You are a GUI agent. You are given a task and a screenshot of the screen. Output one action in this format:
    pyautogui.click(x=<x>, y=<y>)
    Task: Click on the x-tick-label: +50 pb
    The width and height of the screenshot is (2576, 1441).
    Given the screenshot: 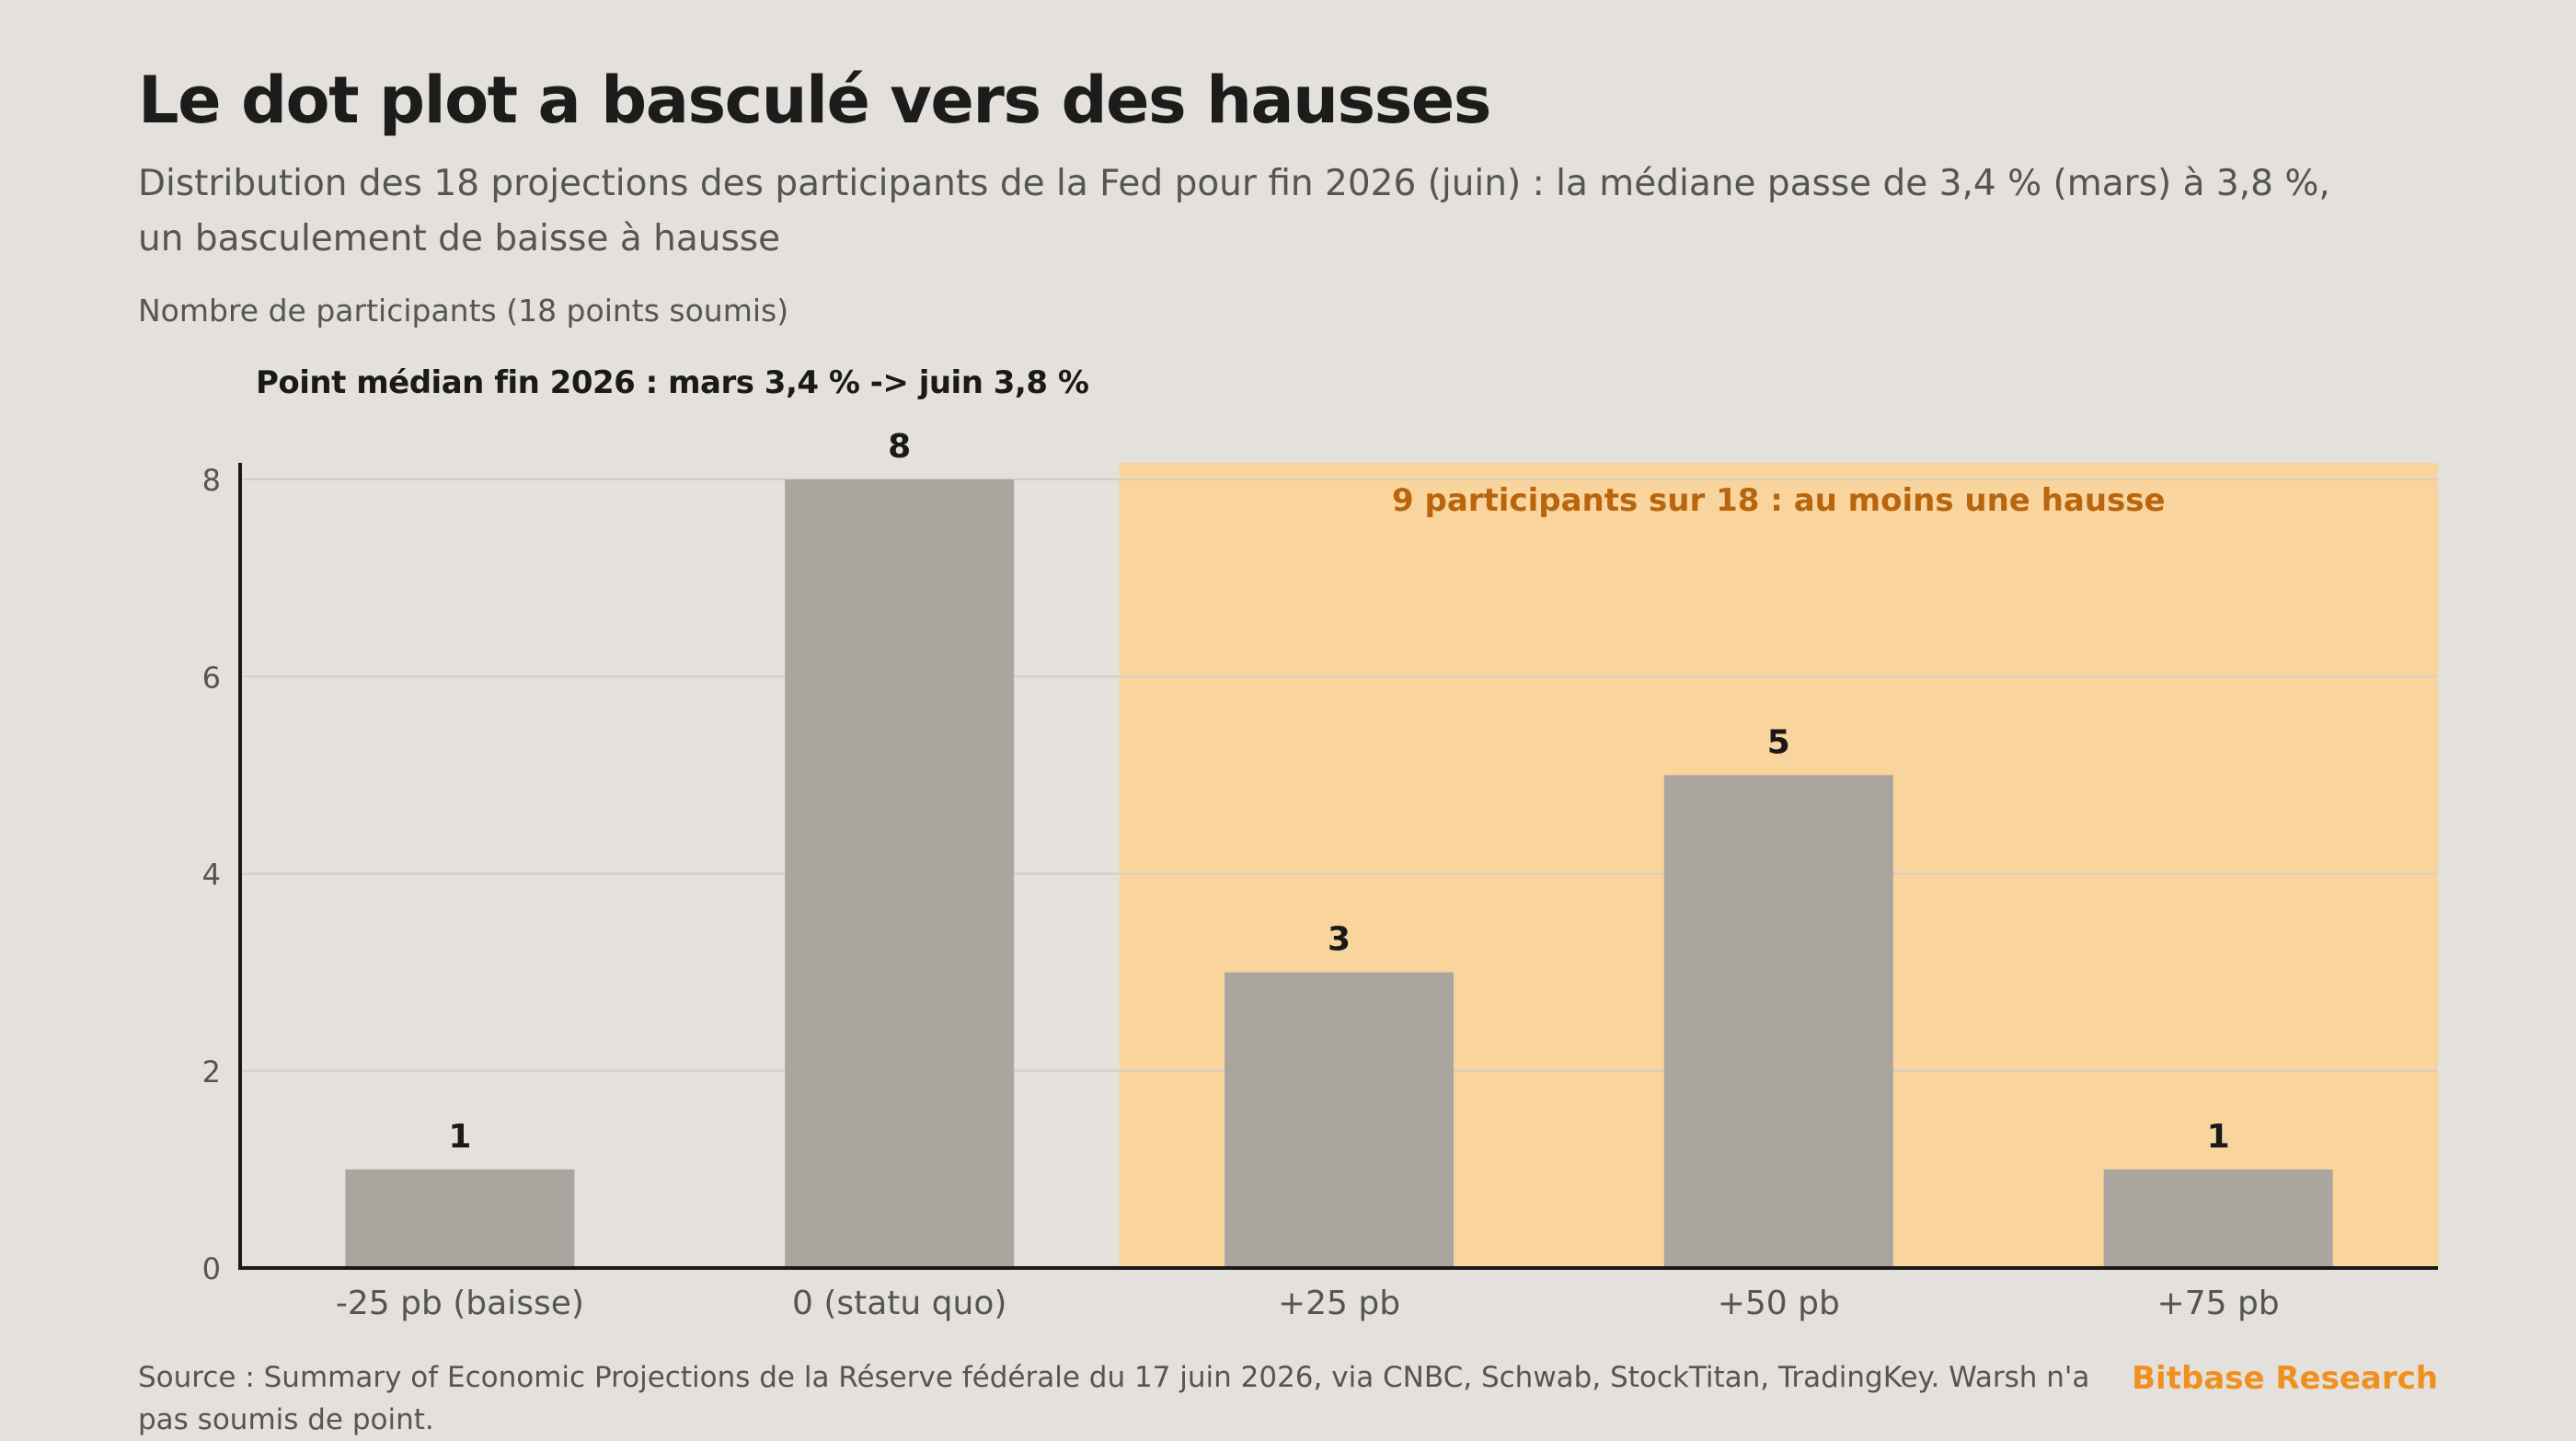 What is the action you would take?
    pyautogui.click(x=1779, y=1303)
    